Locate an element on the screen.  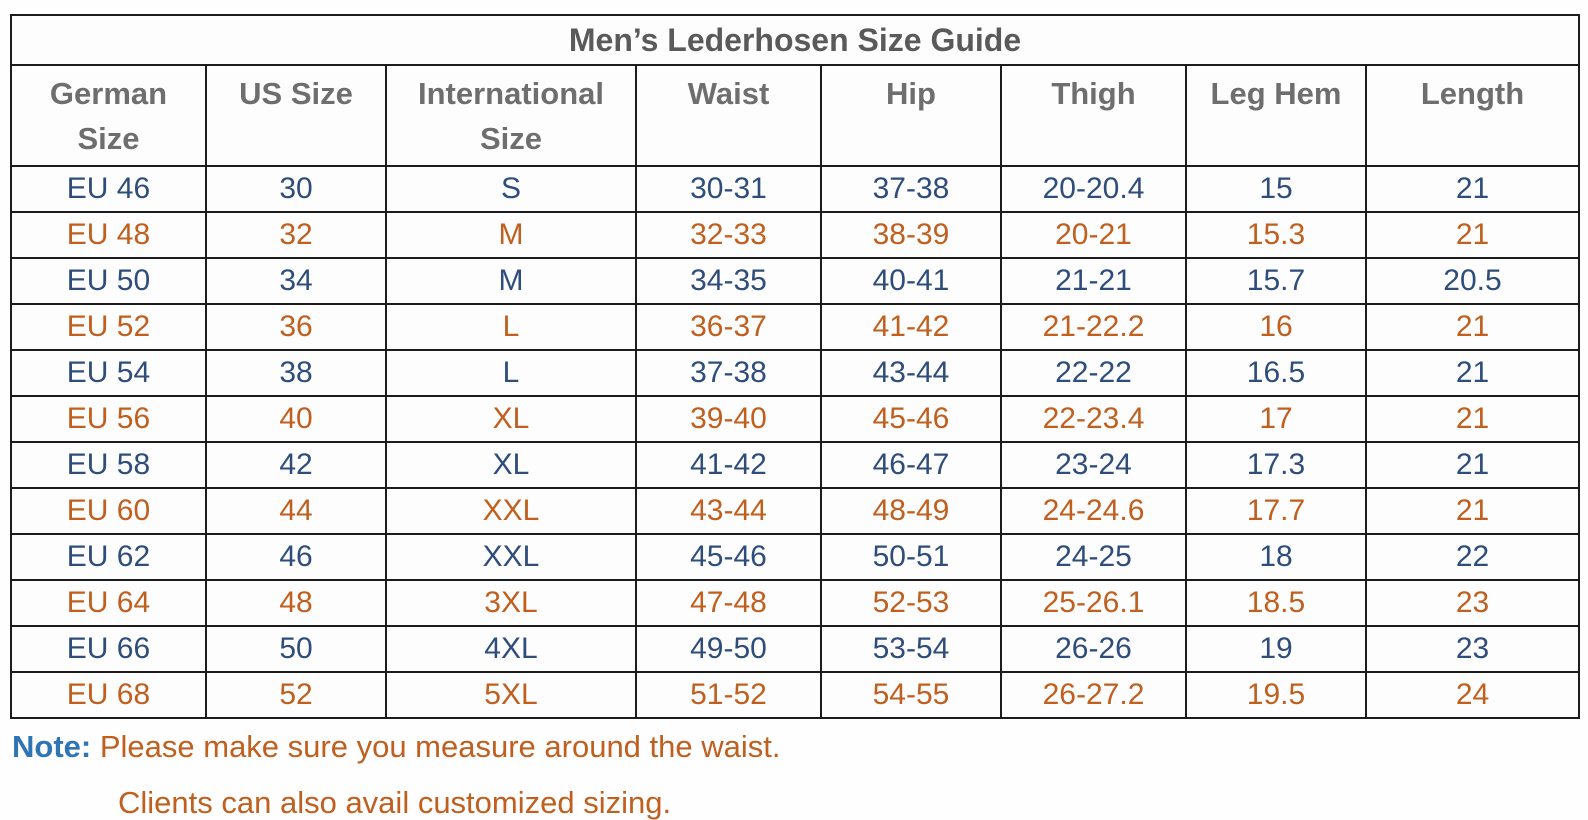
column-header: Hip is located at coordinates (911, 115).